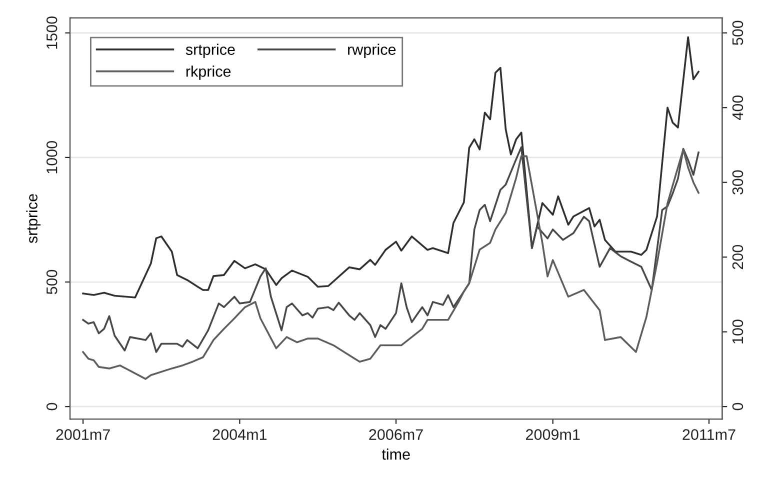  What do you see at coordinates (738, 257) in the screenshot?
I see `y2-tick-label: 200` at bounding box center [738, 257].